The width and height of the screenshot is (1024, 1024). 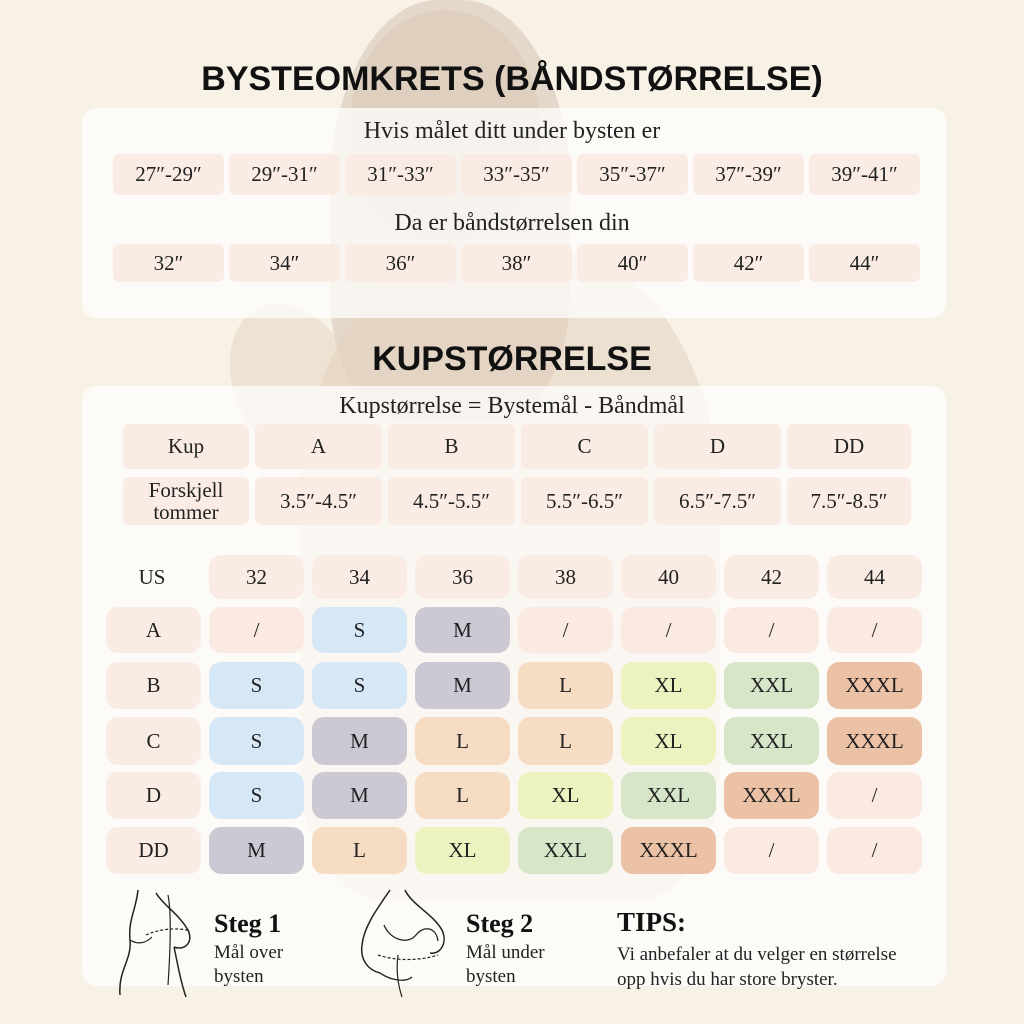 I want to click on difference-label-line2: tommer, so click(x=186, y=512).